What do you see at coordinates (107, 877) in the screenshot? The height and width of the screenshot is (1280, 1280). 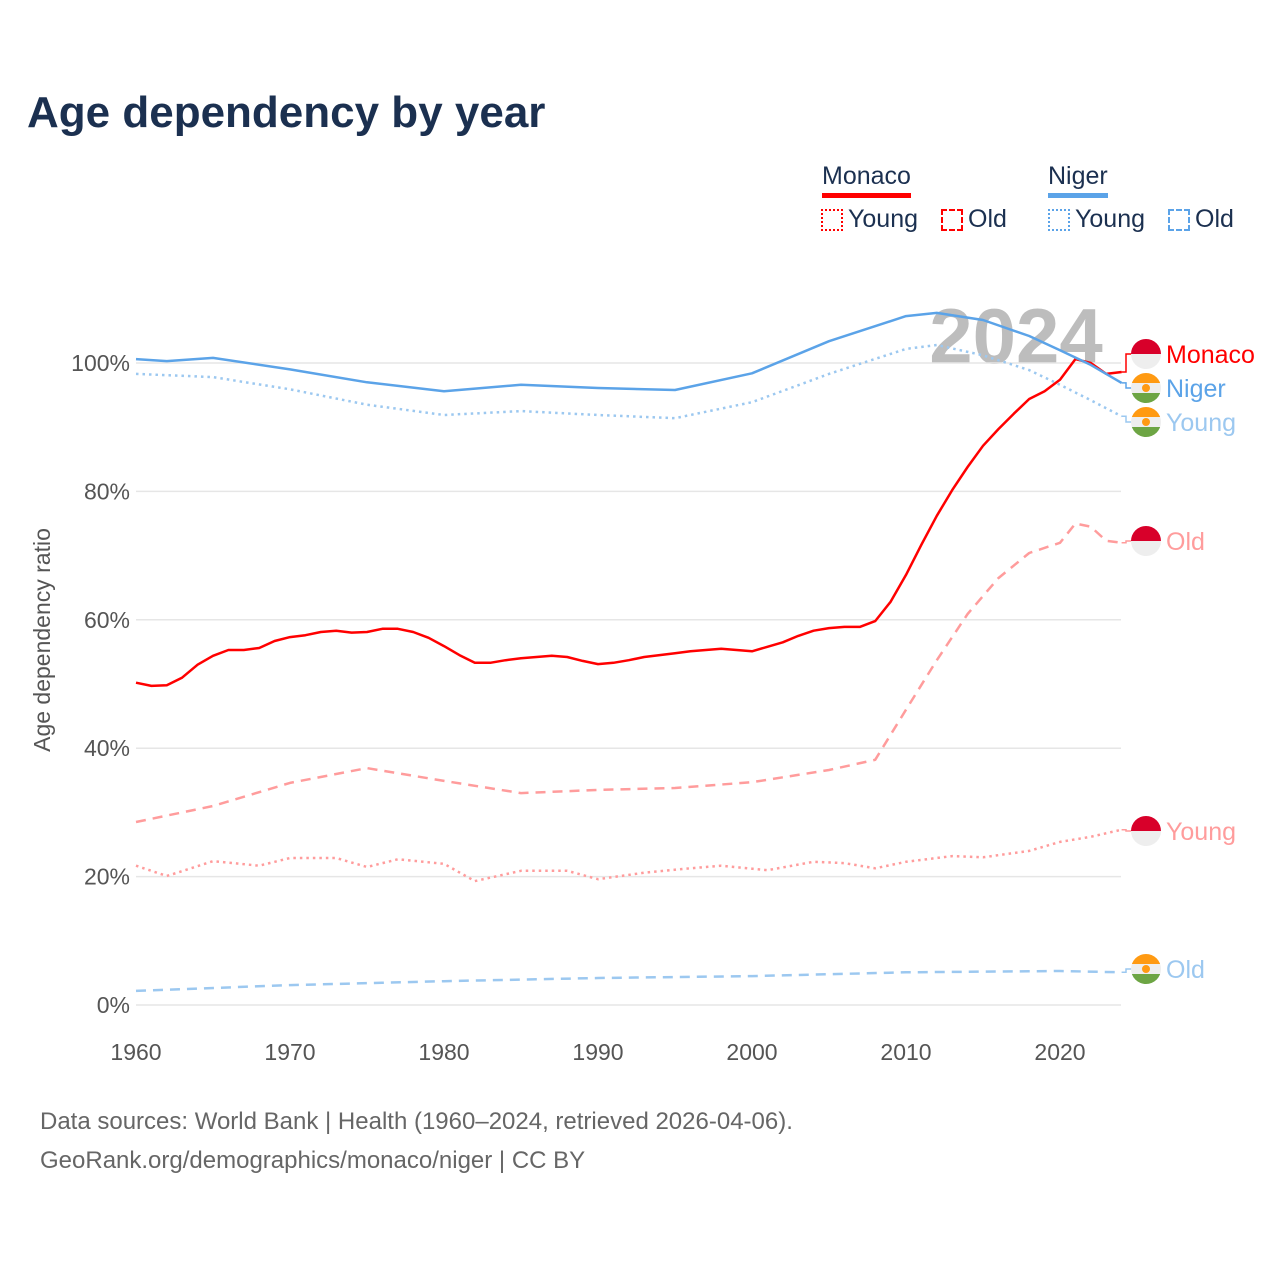 I see `y-tick-label: 20%` at bounding box center [107, 877].